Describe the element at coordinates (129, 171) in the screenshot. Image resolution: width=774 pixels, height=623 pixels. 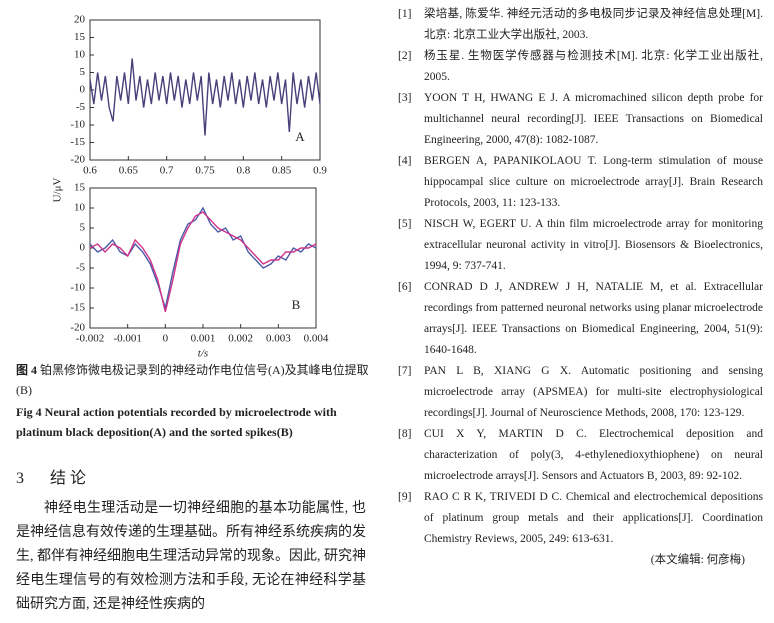
I see `x-tick-label: 0.65` at that location.